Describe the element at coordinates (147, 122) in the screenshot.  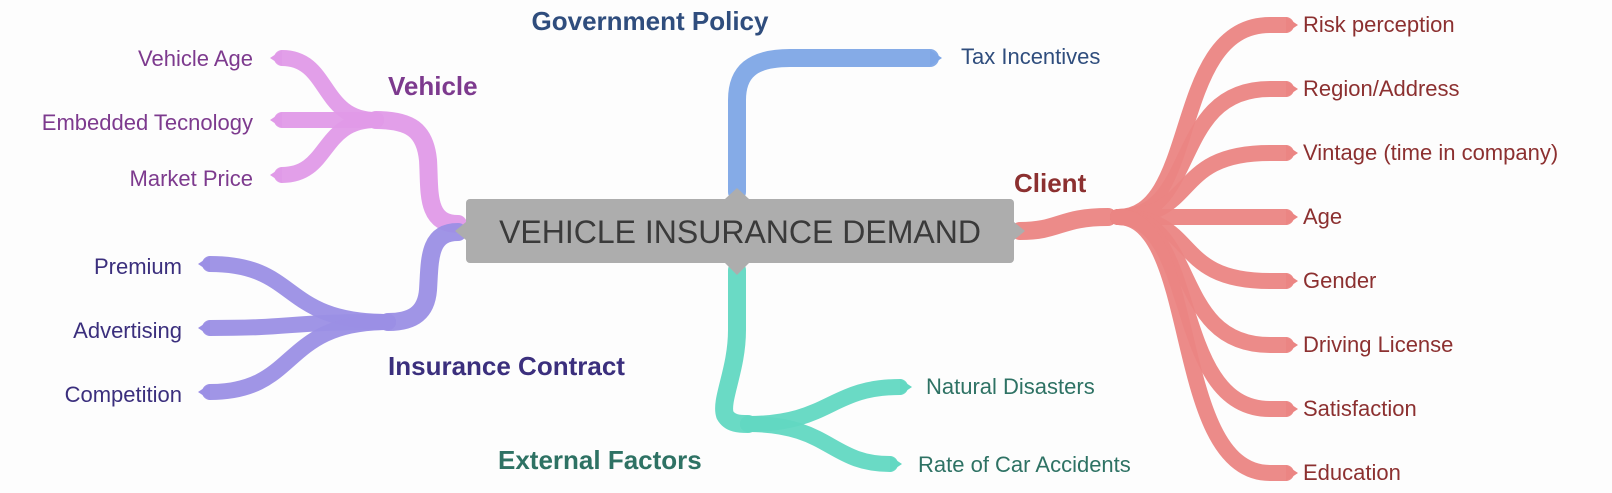
I see `leaf-embedded-technology: Embedded Tecnology` at that location.